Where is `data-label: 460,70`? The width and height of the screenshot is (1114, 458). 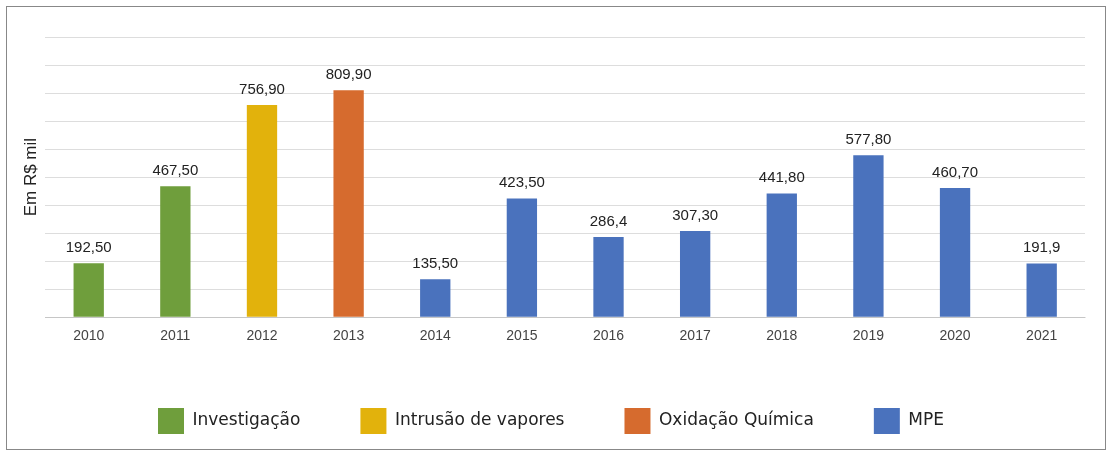 data-label: 460,70 is located at coordinates (955, 171).